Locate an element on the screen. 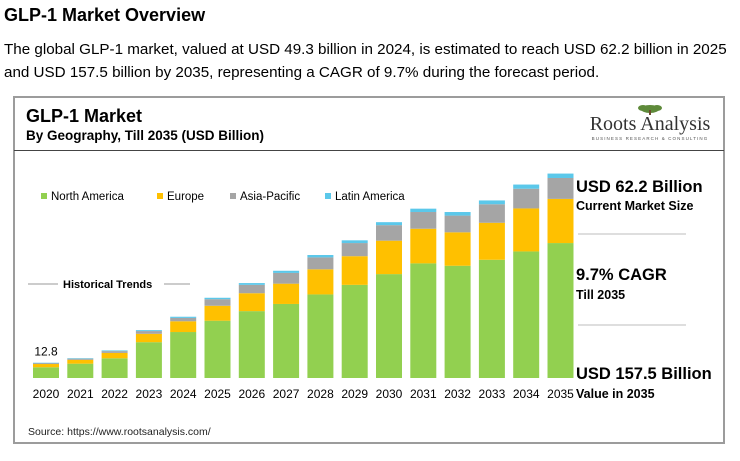 The height and width of the screenshot is (461, 740). bar-north-america-2033 is located at coordinates (491, 318).